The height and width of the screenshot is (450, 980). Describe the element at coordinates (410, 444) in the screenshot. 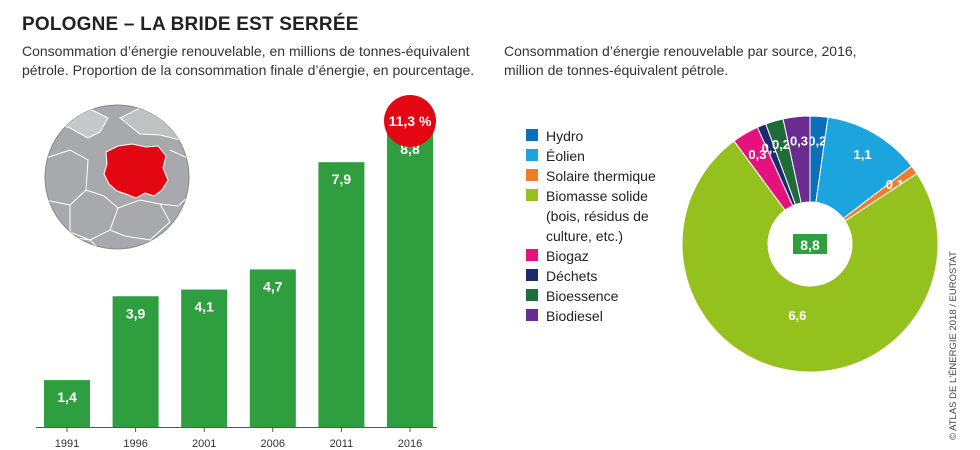

I see `x-tick-label: 2016` at that location.